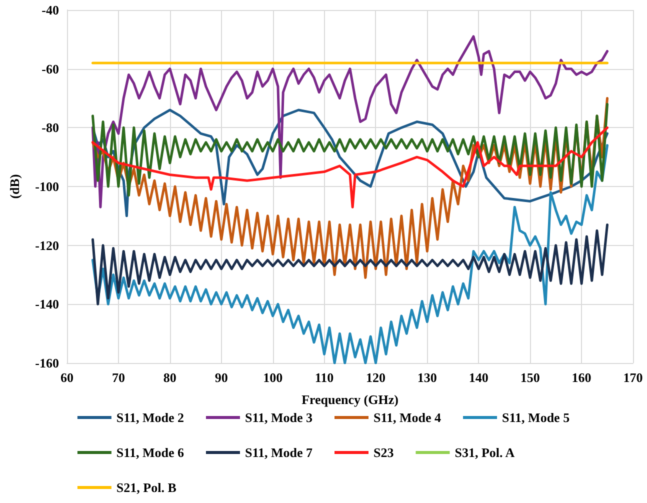  What do you see at coordinates (146, 487) in the screenshot?
I see `legend-label: S21, Pol. B` at bounding box center [146, 487].